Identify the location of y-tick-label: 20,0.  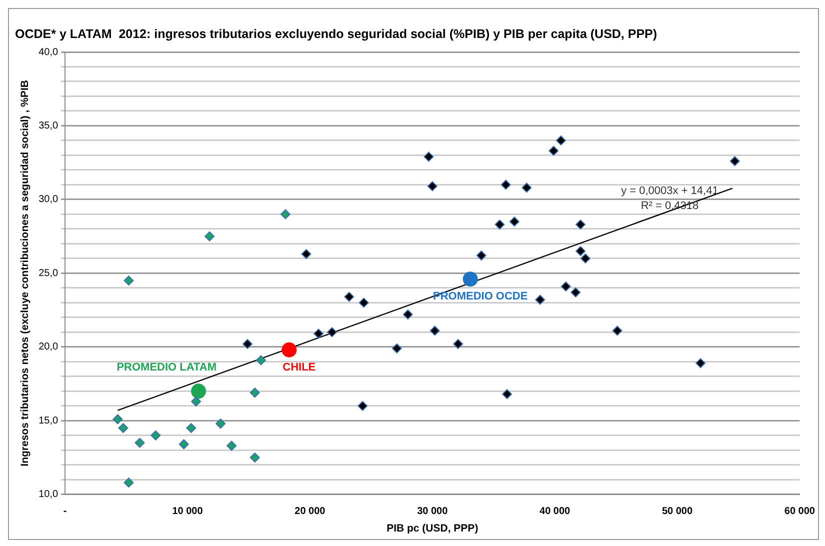
(48, 347).